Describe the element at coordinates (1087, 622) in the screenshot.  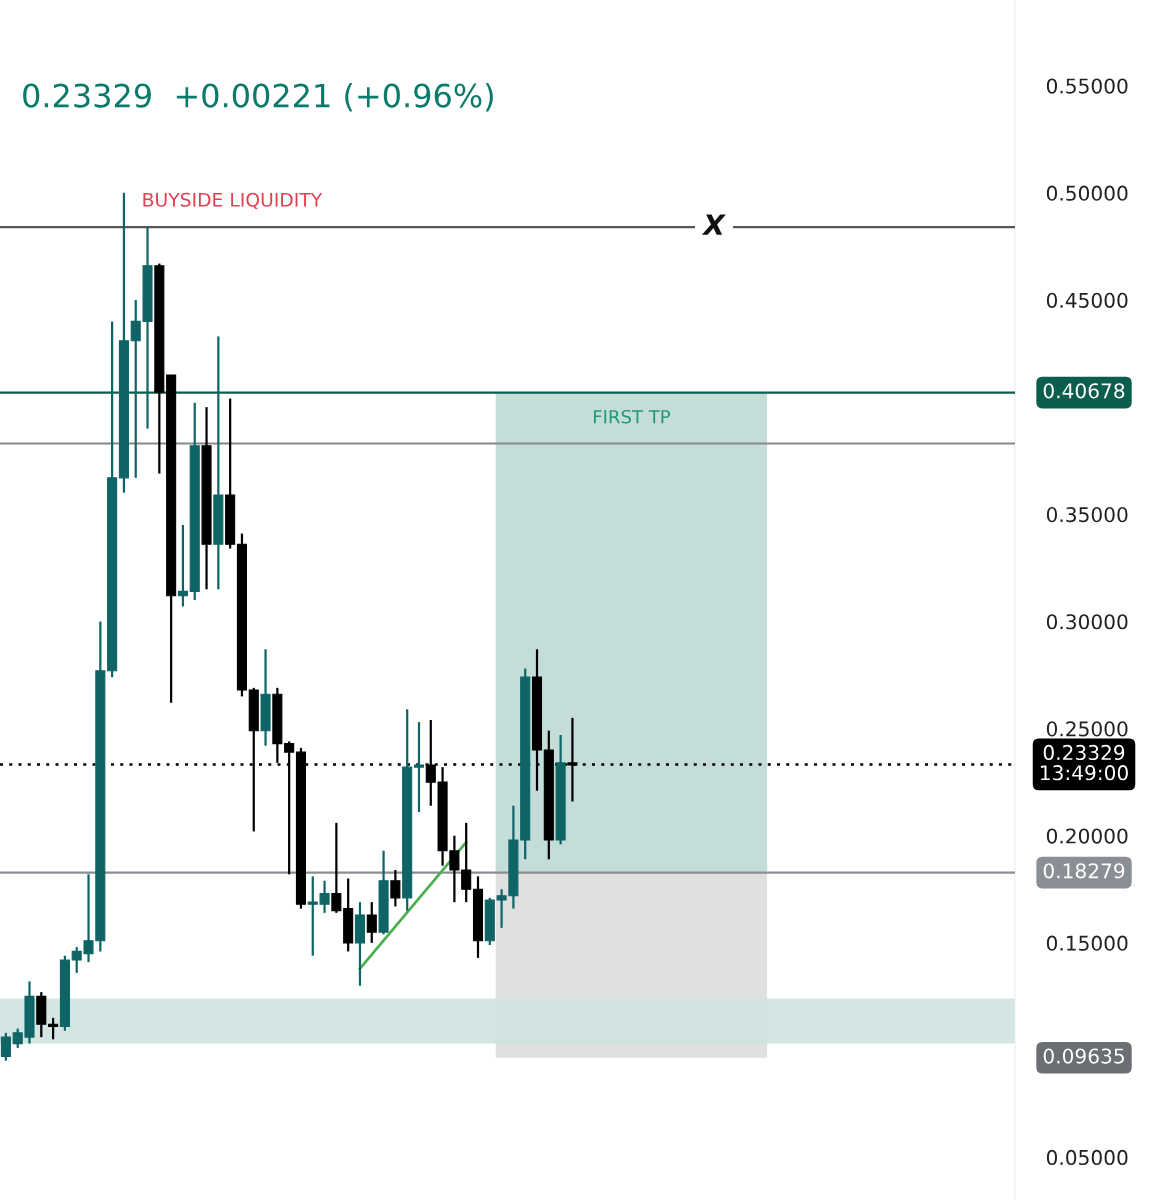
I see `y-tick-label: 0.30000` at that location.